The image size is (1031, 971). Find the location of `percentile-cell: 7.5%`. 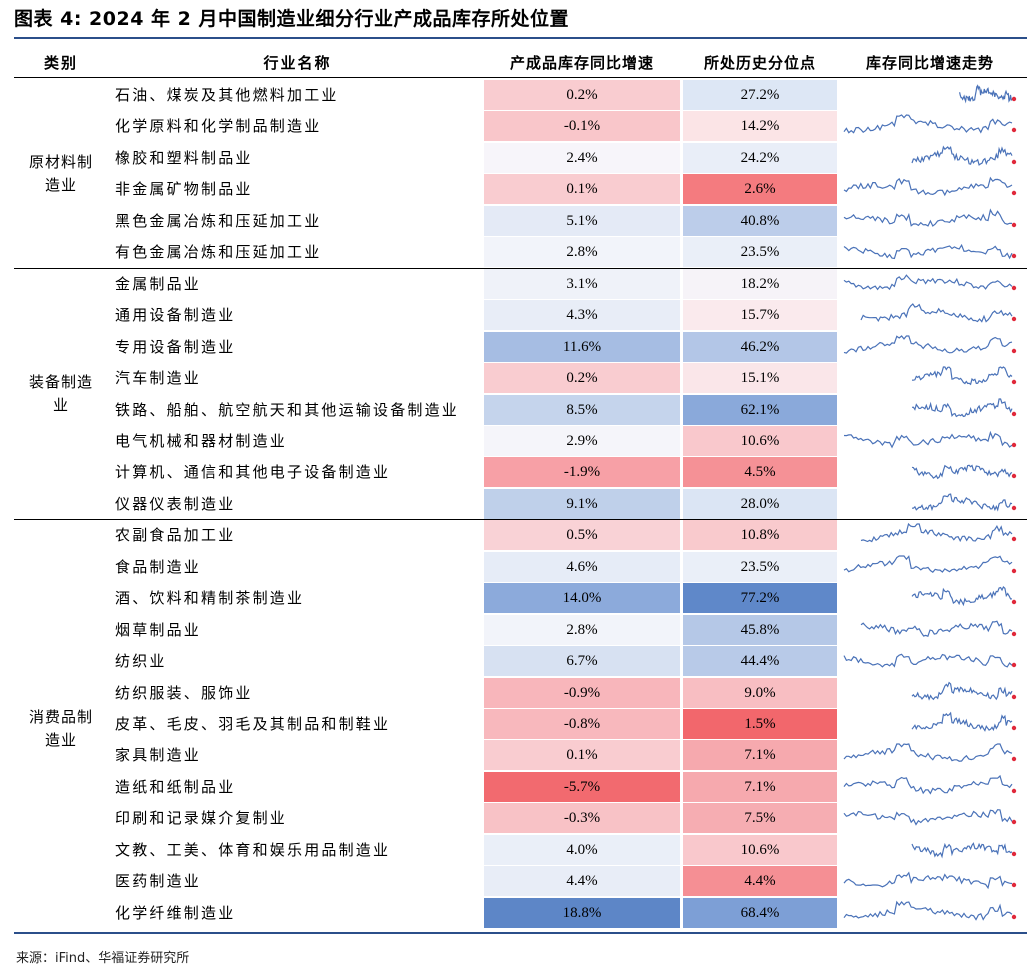

percentile-cell: 7.5% is located at coordinates (760, 818).